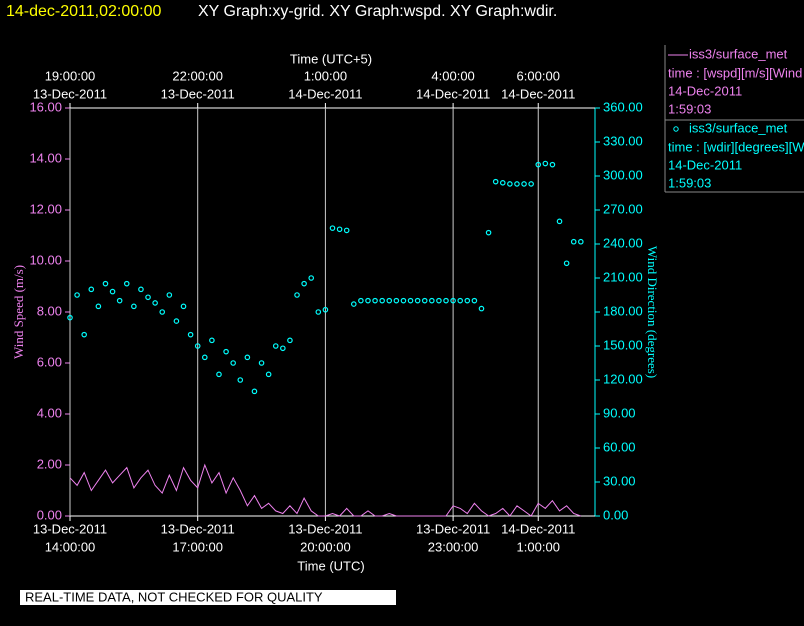  I want to click on x2-tick-label: 1:00:00, so click(325, 75).